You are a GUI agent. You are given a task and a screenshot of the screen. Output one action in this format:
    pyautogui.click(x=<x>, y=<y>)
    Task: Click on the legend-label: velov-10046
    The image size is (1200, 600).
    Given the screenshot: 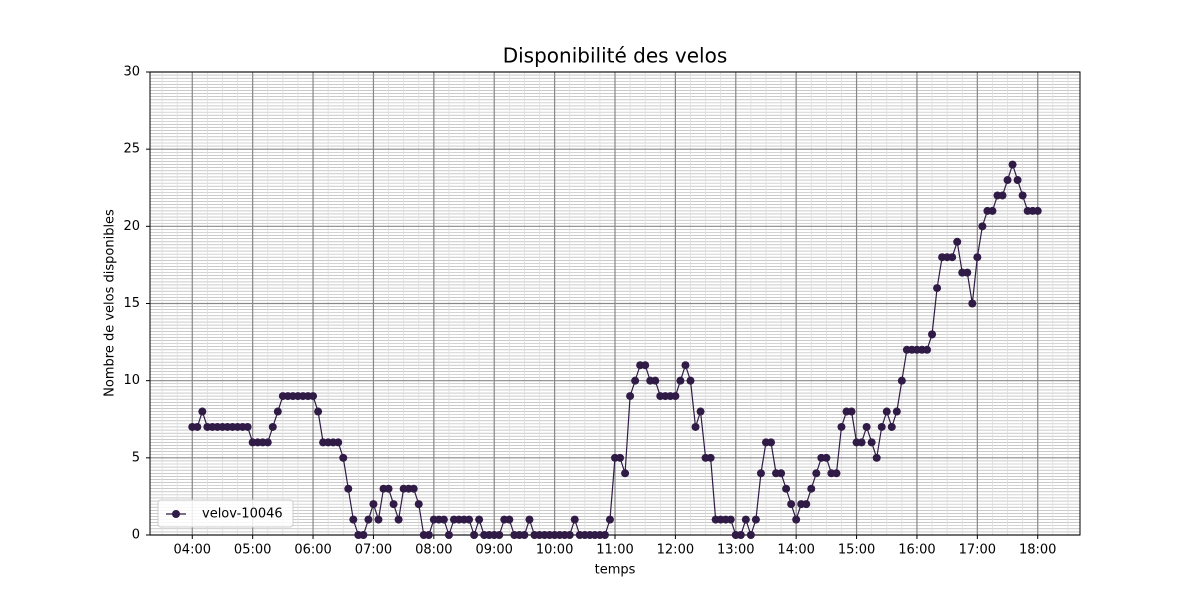 What is the action you would take?
    pyautogui.click(x=242, y=514)
    